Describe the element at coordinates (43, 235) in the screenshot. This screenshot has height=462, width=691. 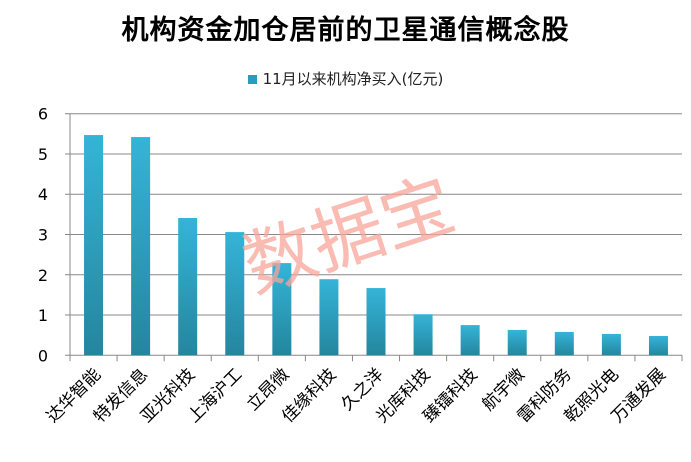
I see `y-tick-label: 3` at that location.